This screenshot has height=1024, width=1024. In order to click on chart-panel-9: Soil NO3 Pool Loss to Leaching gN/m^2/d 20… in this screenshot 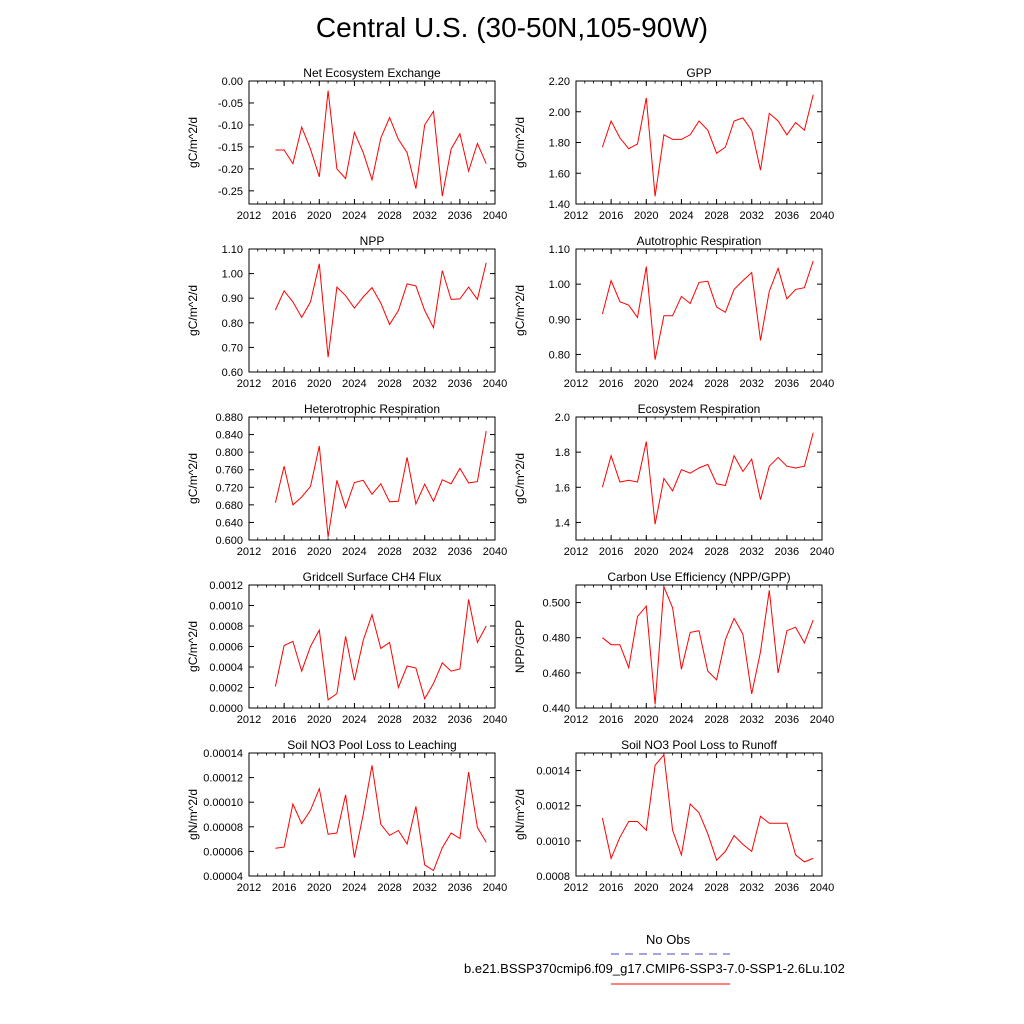, I will do `click(346, 816)`.